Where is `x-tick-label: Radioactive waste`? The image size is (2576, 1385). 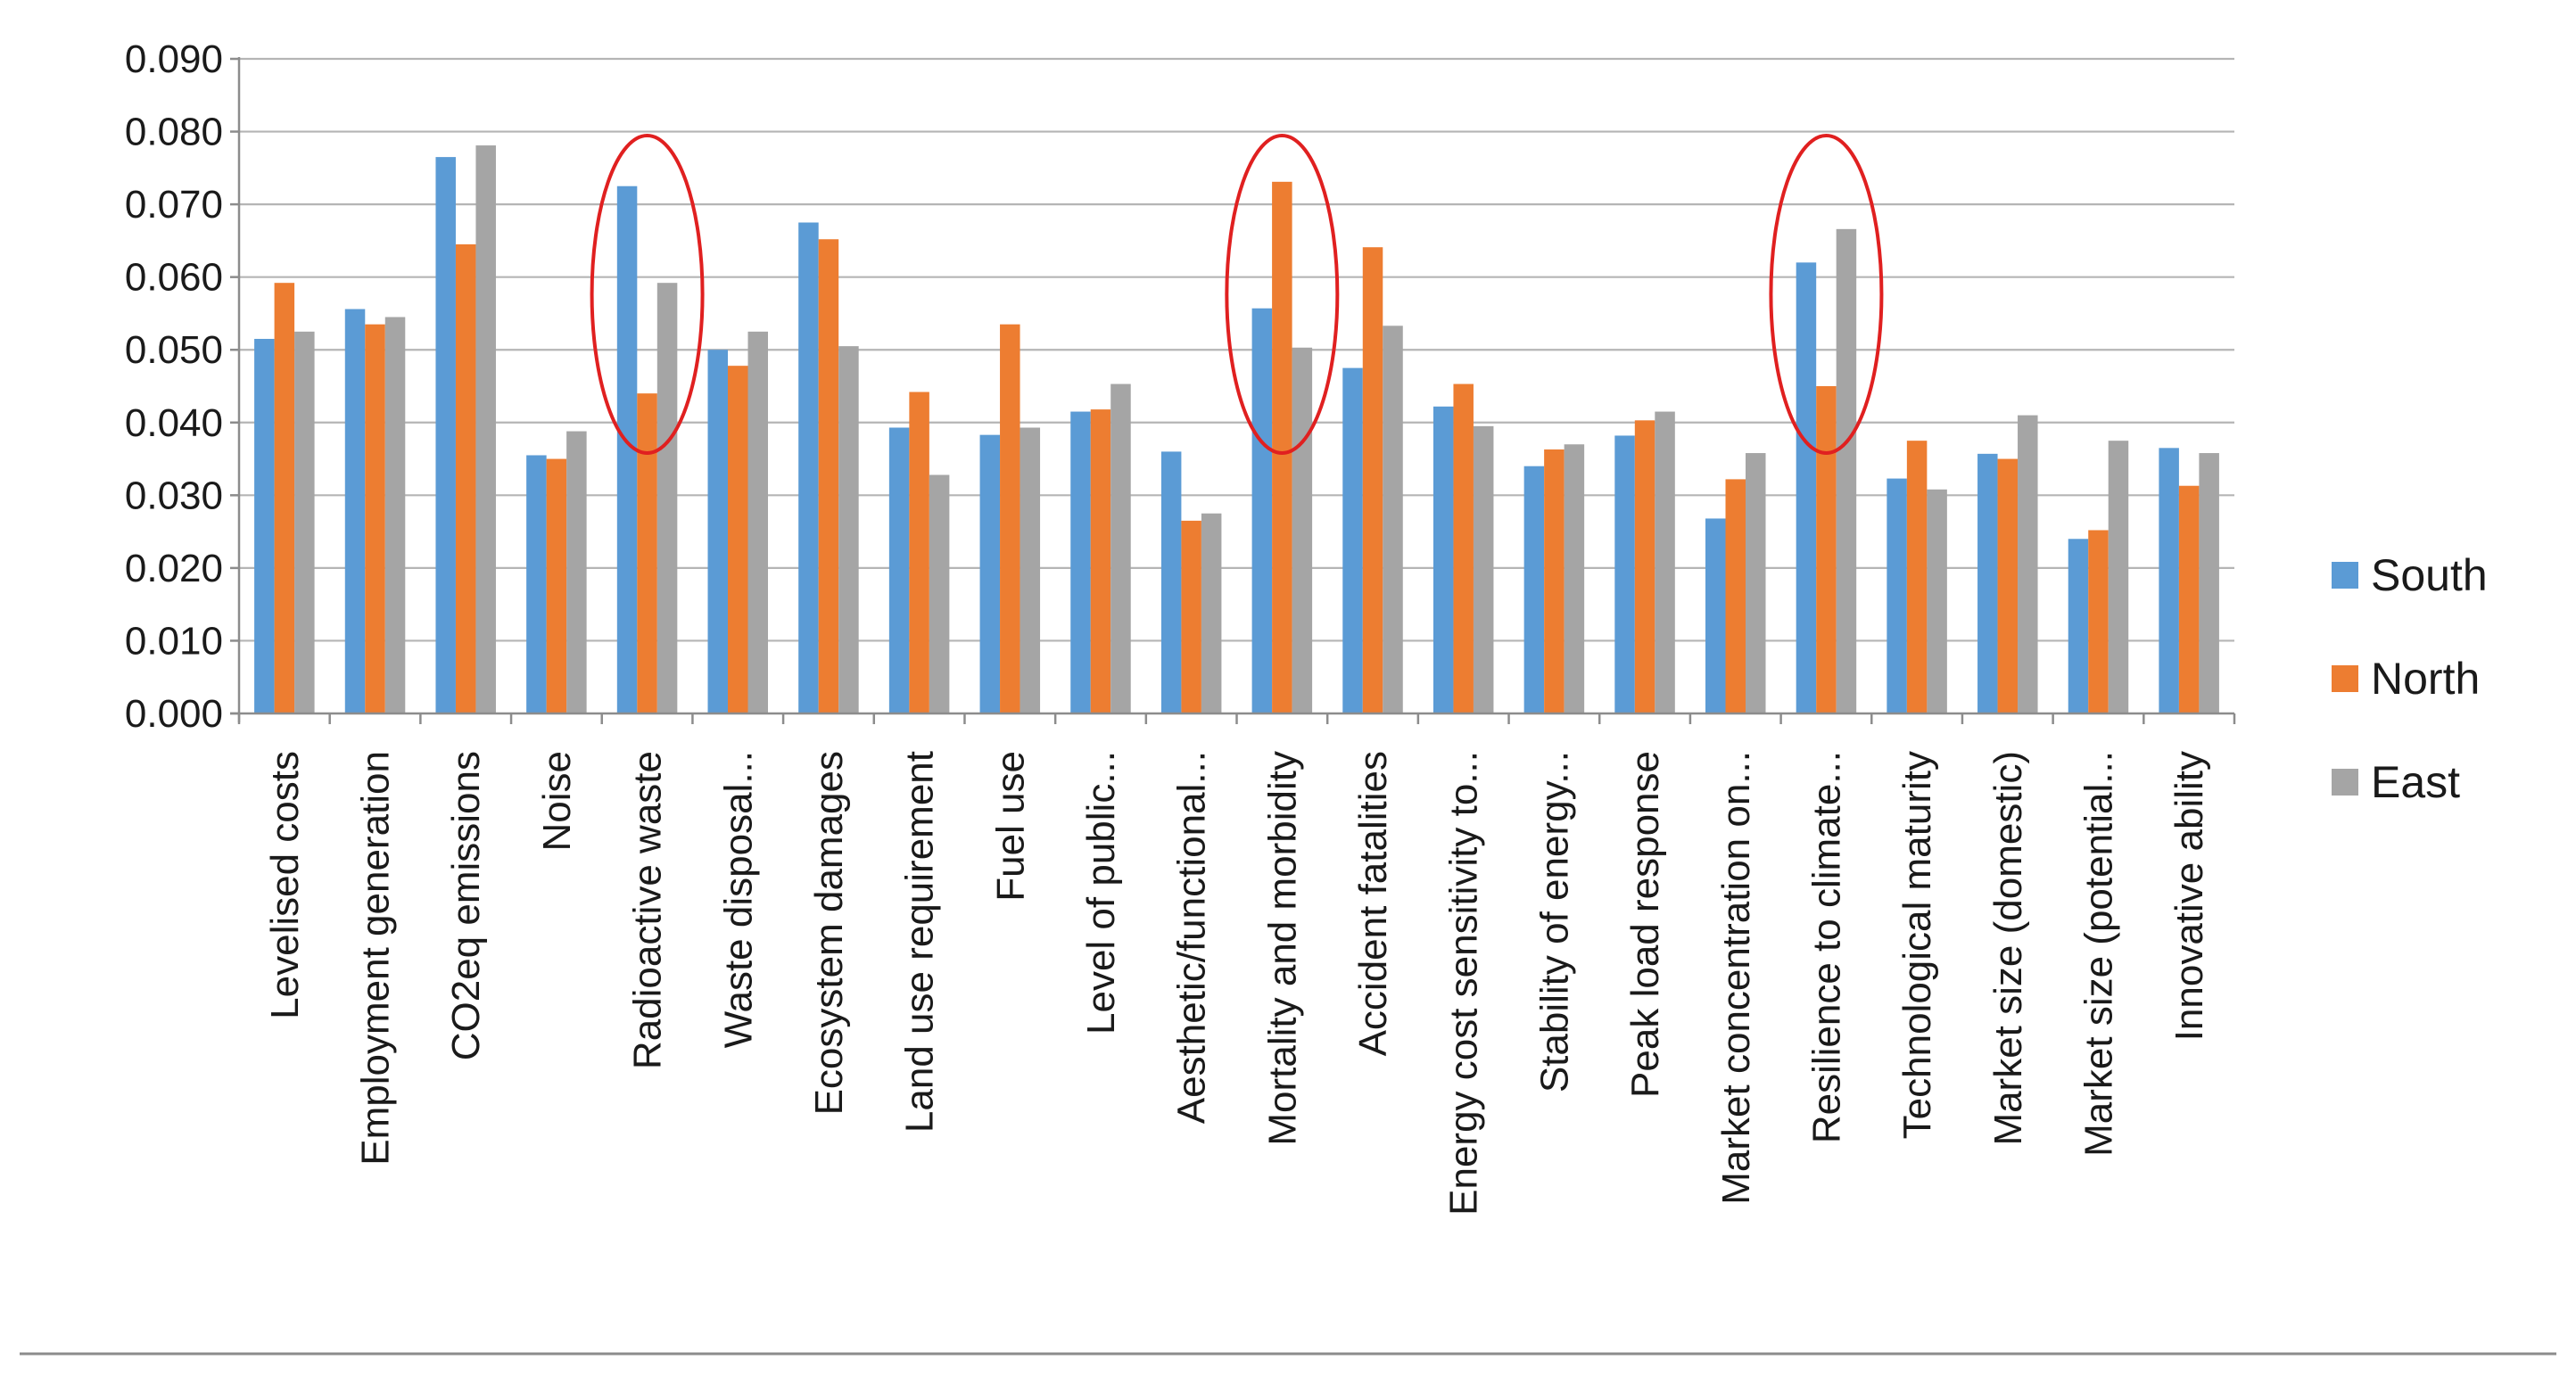
x-tick-label: Radioactive waste is located at coordinates (648, 910).